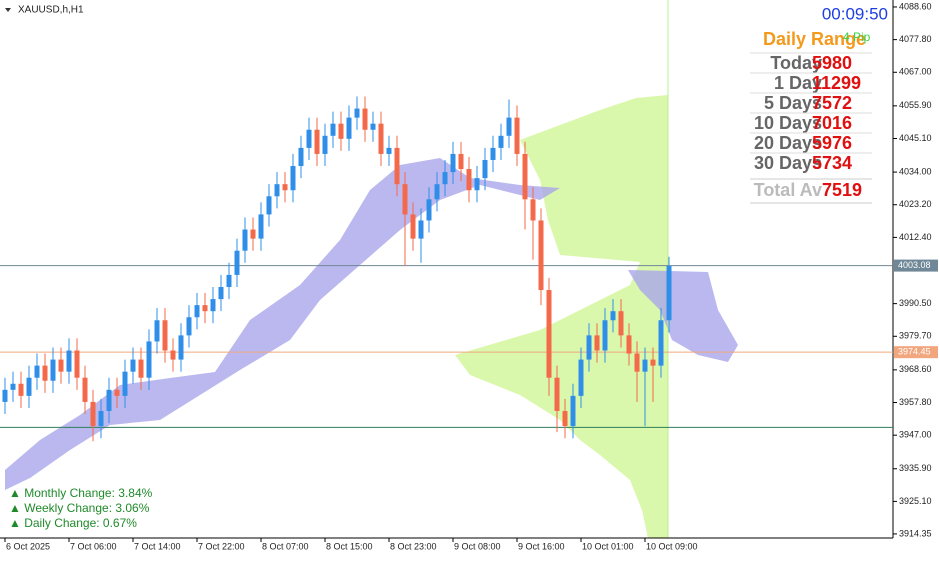  Describe the element at coordinates (832, 163) in the screenshot. I see `range-value: 5734` at that location.